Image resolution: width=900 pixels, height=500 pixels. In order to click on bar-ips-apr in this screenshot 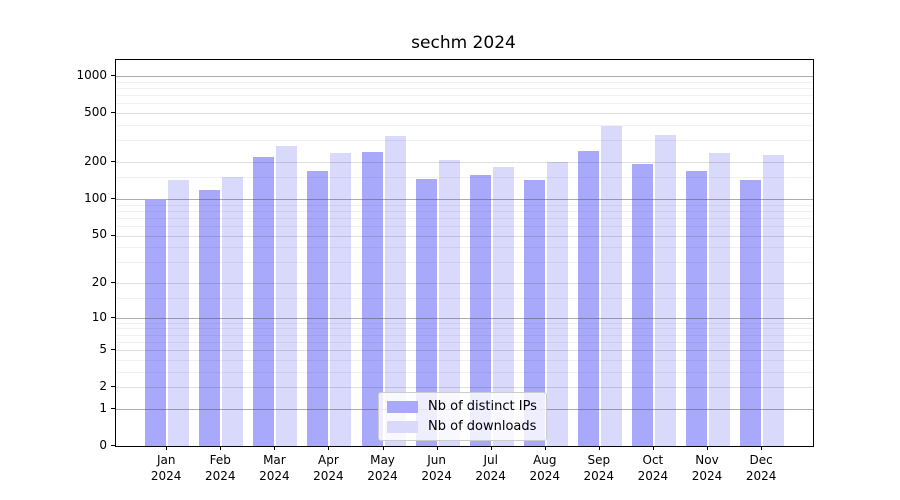, I will do `click(318, 308)`.